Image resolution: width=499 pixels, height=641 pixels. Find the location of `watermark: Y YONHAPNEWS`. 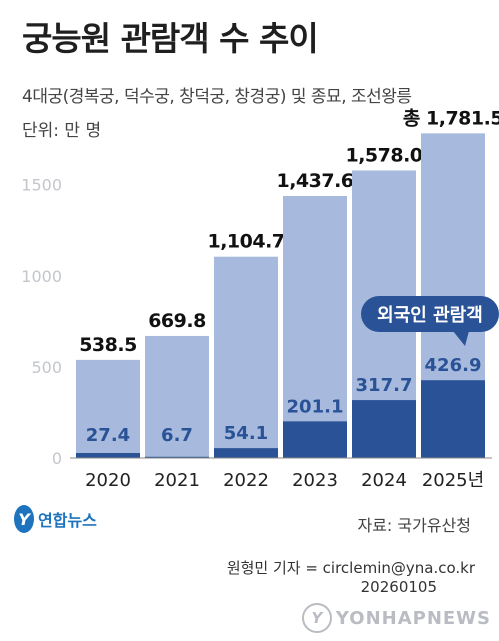

watermark: Y YONHAPNEWS is located at coordinates (396, 618).